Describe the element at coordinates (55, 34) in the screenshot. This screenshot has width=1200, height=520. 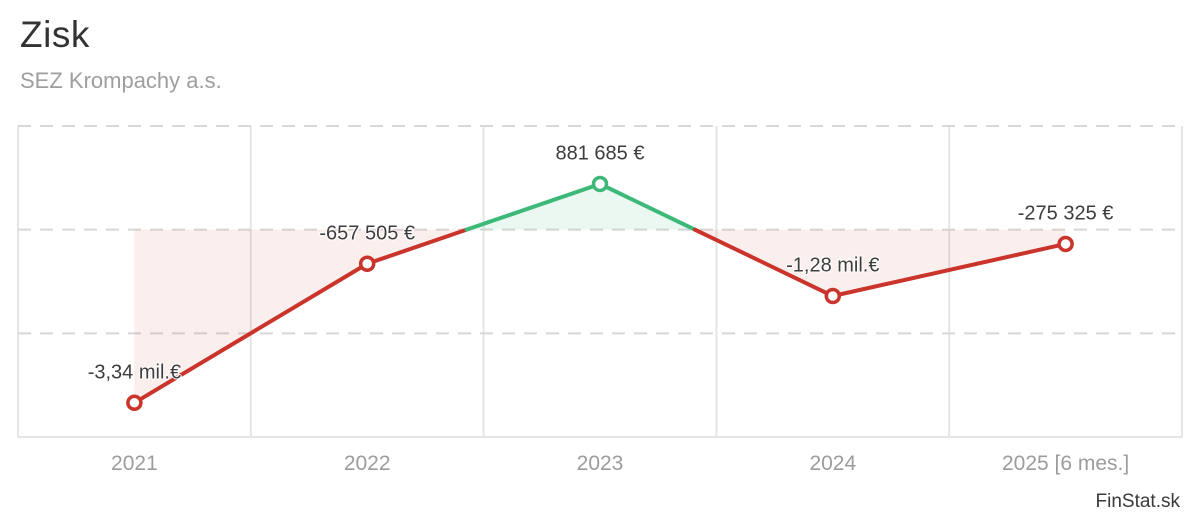
I see `page-title: Zisk` at that location.